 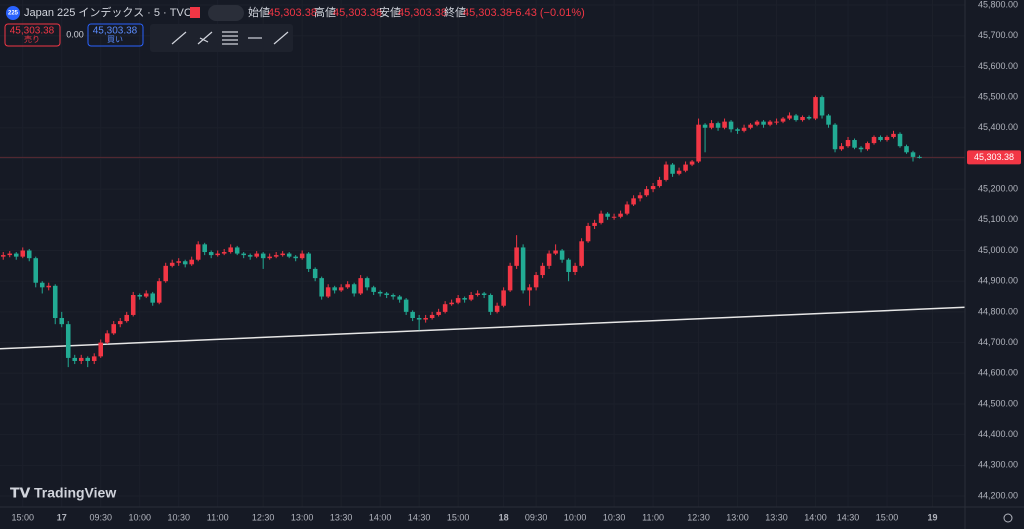 What do you see at coordinates (325, 12) in the screenshot?
I see `high-label: 高値` at bounding box center [325, 12].